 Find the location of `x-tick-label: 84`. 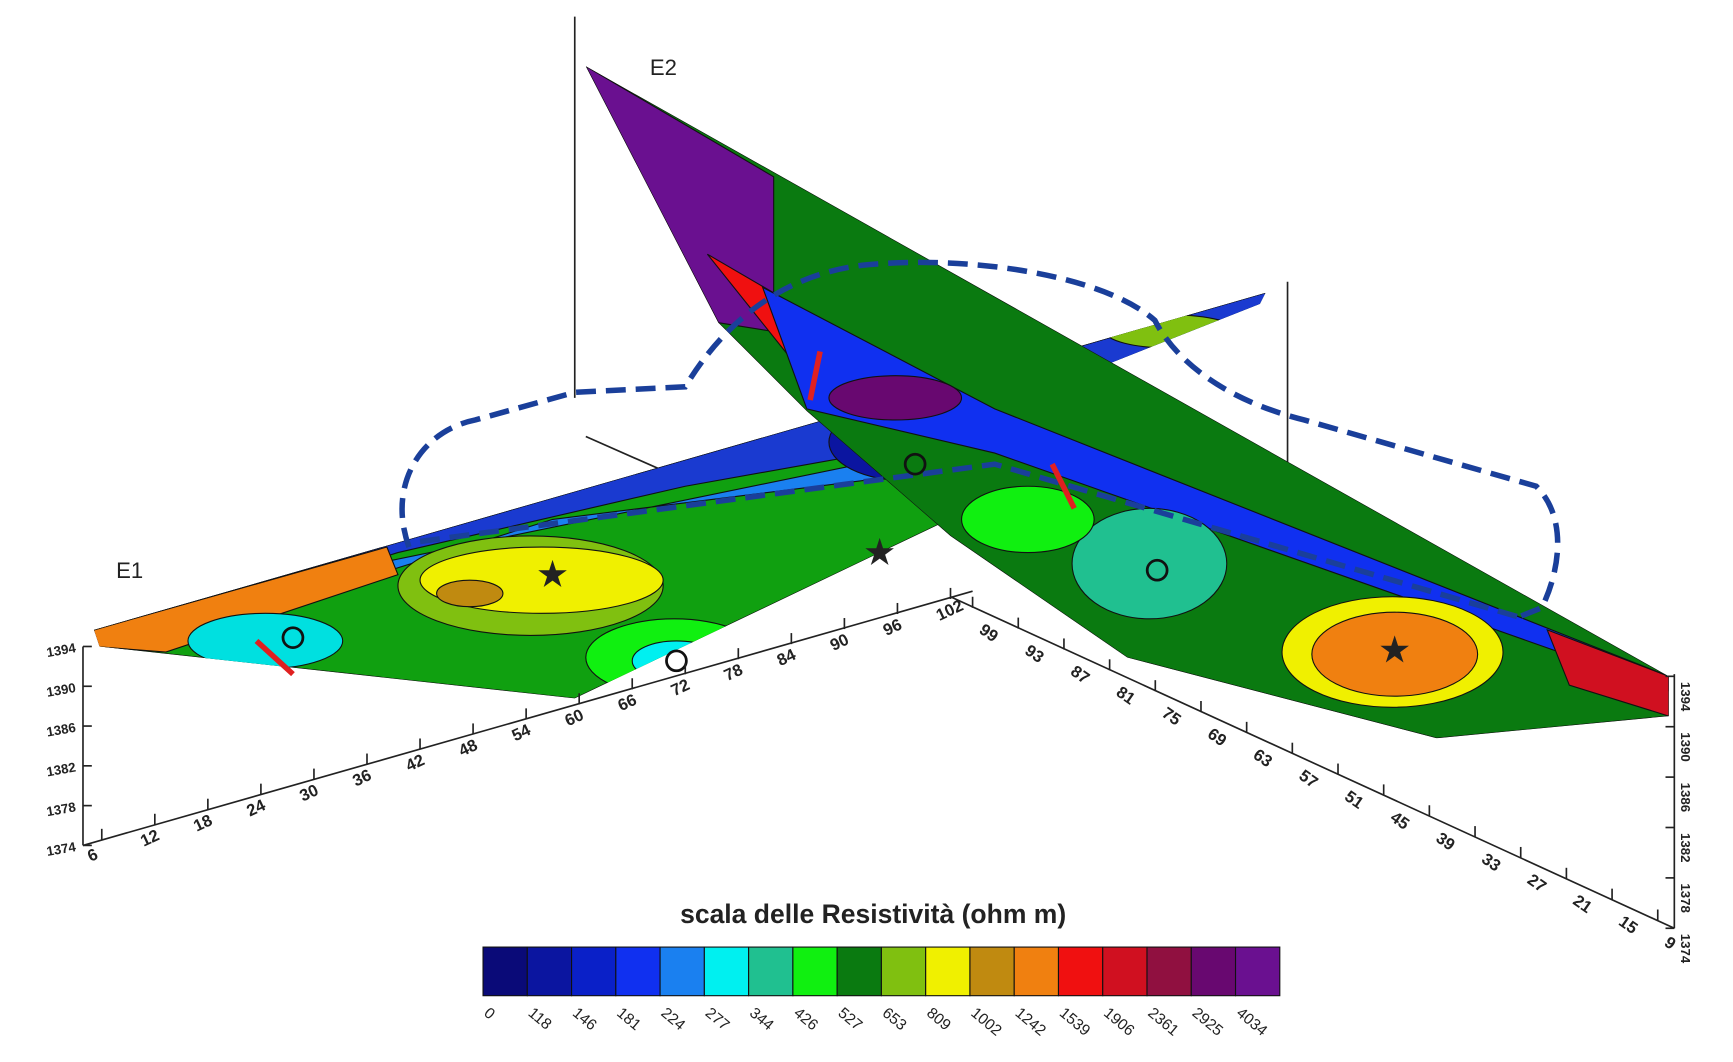

x-tick-label: 84 is located at coordinates (786, 657).